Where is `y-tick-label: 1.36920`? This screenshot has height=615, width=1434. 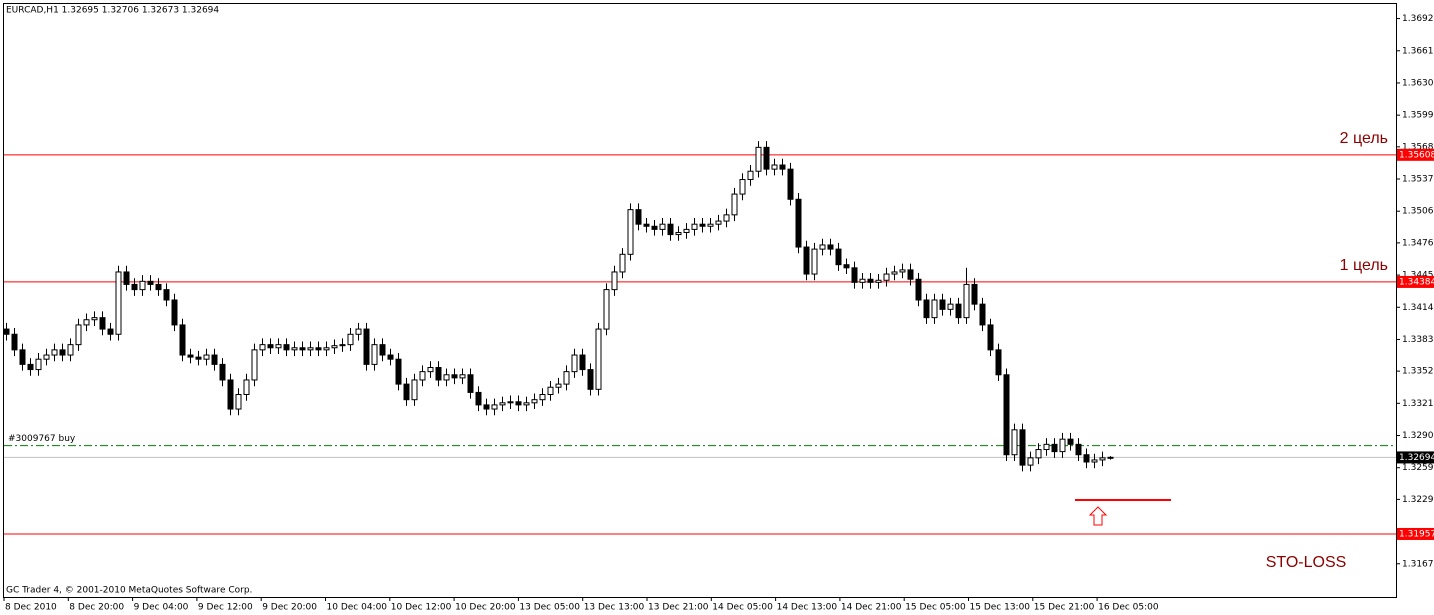
y-tick-label: 1.36920 is located at coordinates (1418, 19).